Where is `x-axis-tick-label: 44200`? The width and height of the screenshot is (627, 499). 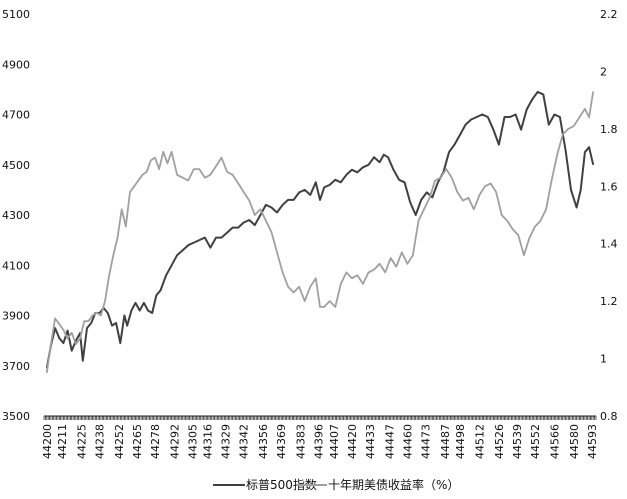
x-axis-tick-label: 44200 is located at coordinates (47, 441).